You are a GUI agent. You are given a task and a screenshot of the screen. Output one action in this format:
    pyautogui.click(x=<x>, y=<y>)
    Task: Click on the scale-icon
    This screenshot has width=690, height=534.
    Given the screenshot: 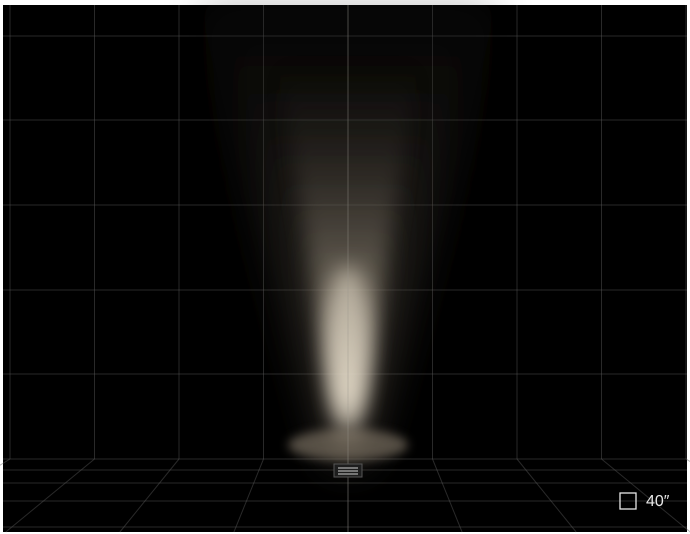 What is the action you would take?
    pyautogui.click(x=628, y=501)
    